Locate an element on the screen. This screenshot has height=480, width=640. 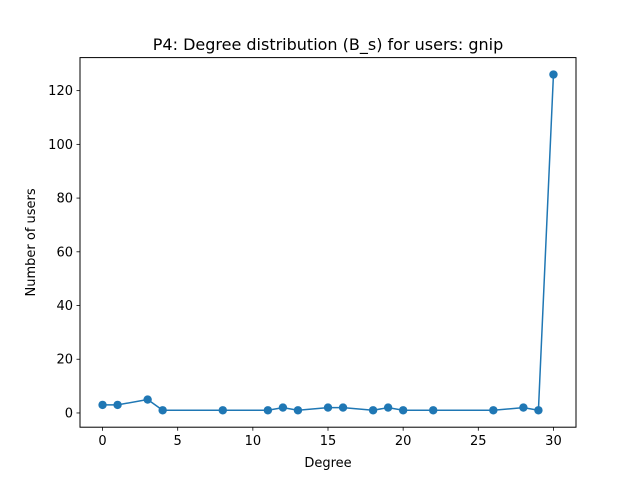
x-axis-ticks: 0 5 10 15 20 25 30 is located at coordinates (330, 438).